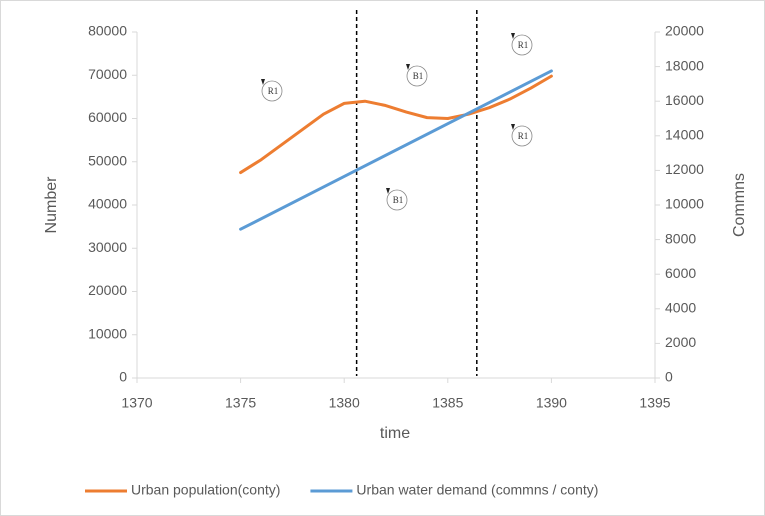  What do you see at coordinates (136, 403) in the screenshot?
I see `x-tick-label: 1370` at bounding box center [136, 403].